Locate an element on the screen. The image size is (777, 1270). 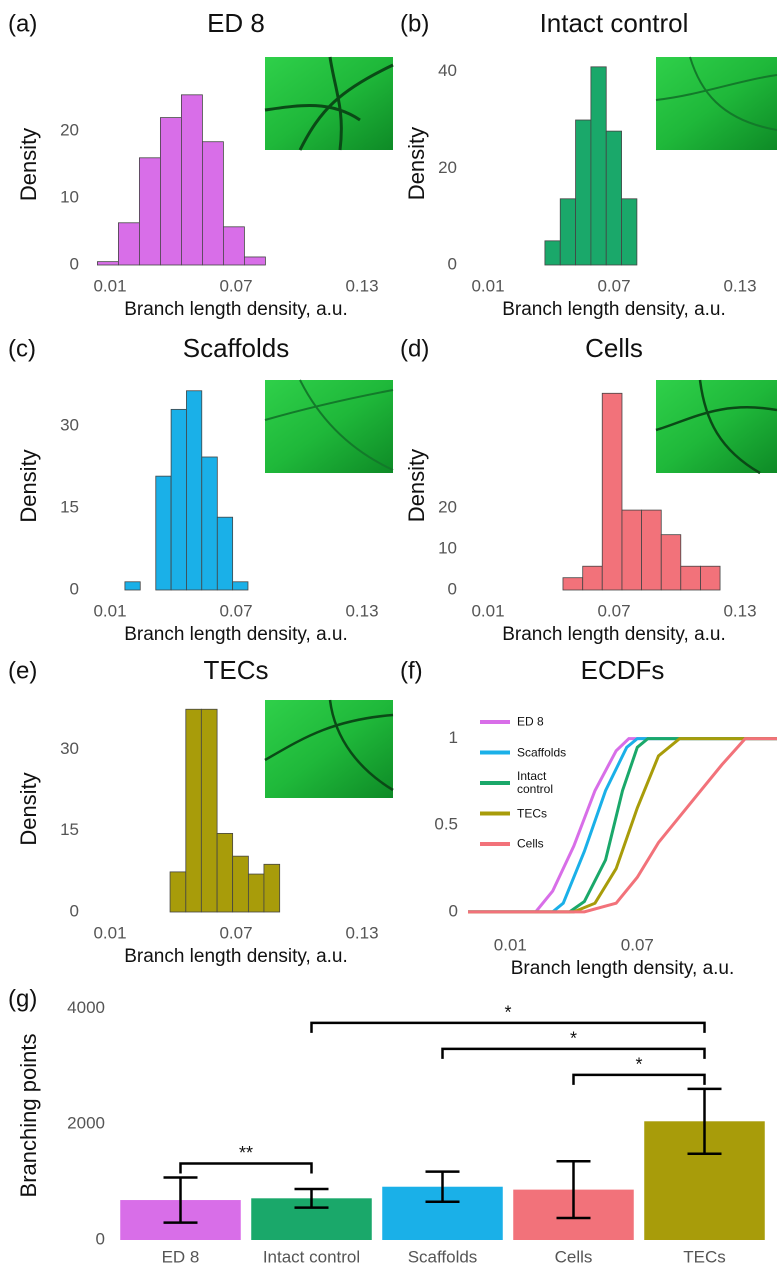
panel-label: (f) is located at coordinates (411, 670).